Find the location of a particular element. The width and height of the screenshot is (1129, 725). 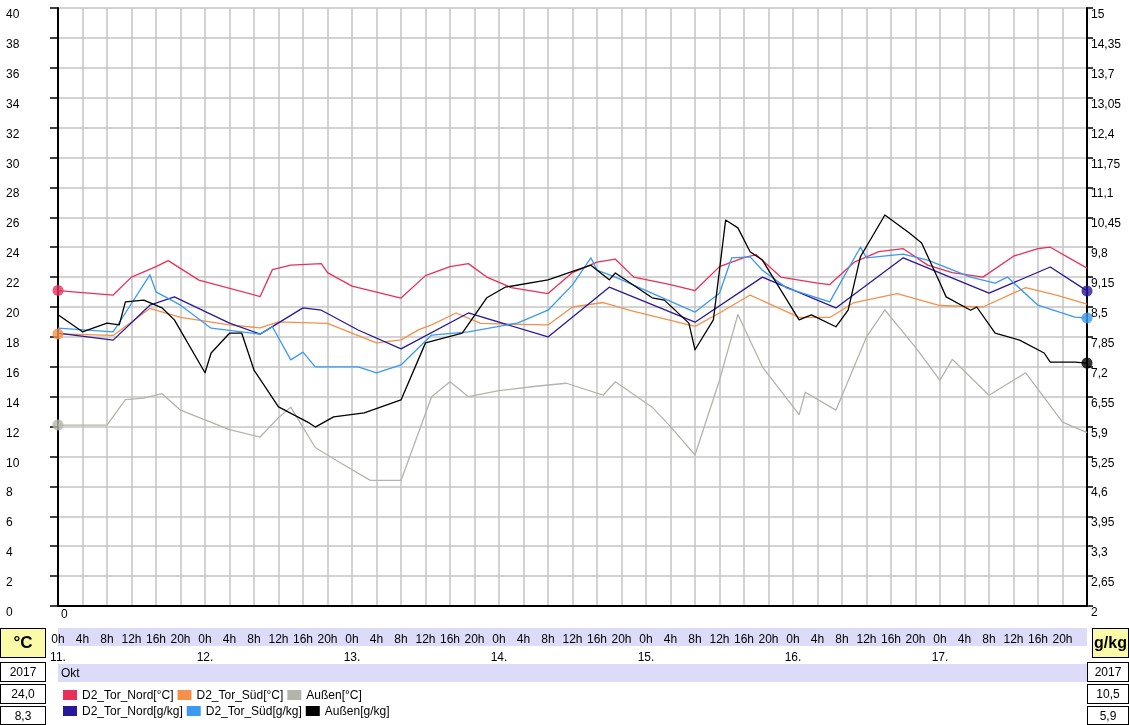

y2-tick-label: 5,25 is located at coordinates (1103, 462).